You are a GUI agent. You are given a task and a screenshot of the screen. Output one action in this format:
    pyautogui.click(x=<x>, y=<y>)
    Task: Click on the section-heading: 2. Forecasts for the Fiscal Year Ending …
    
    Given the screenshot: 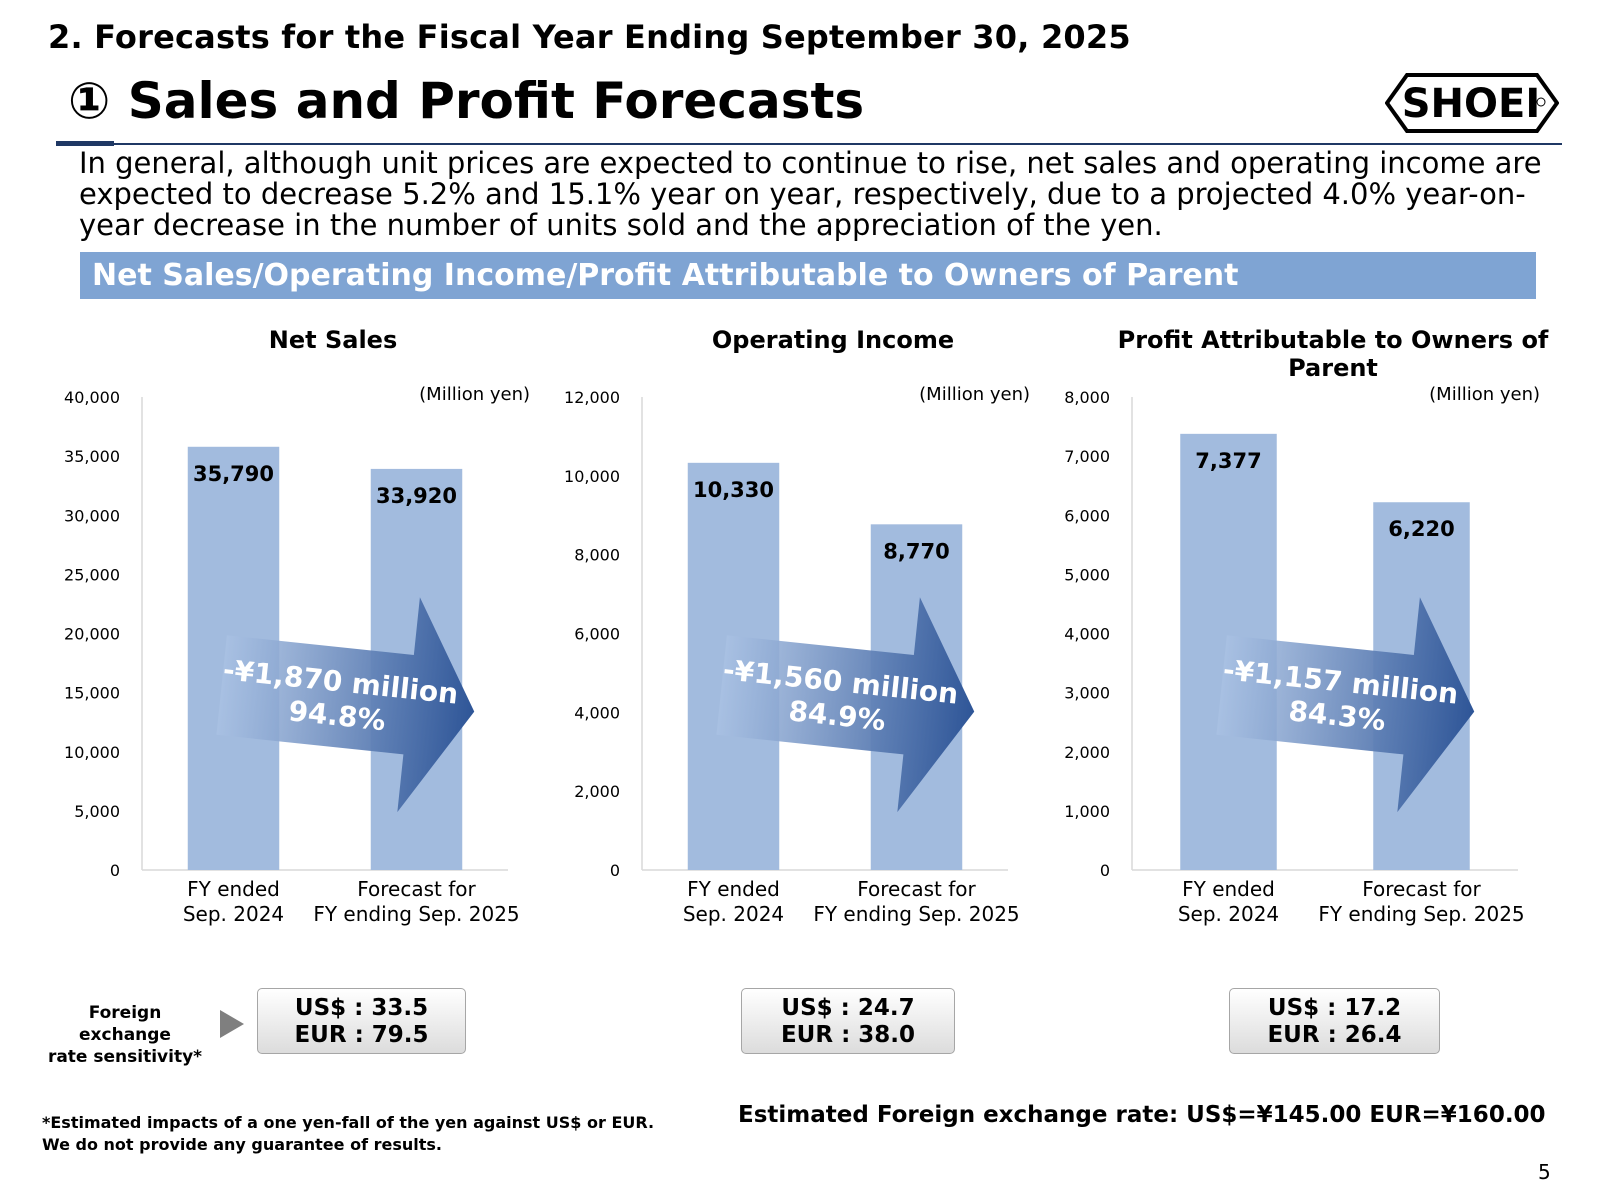 What is the action you would take?
    pyautogui.click(x=589, y=37)
    